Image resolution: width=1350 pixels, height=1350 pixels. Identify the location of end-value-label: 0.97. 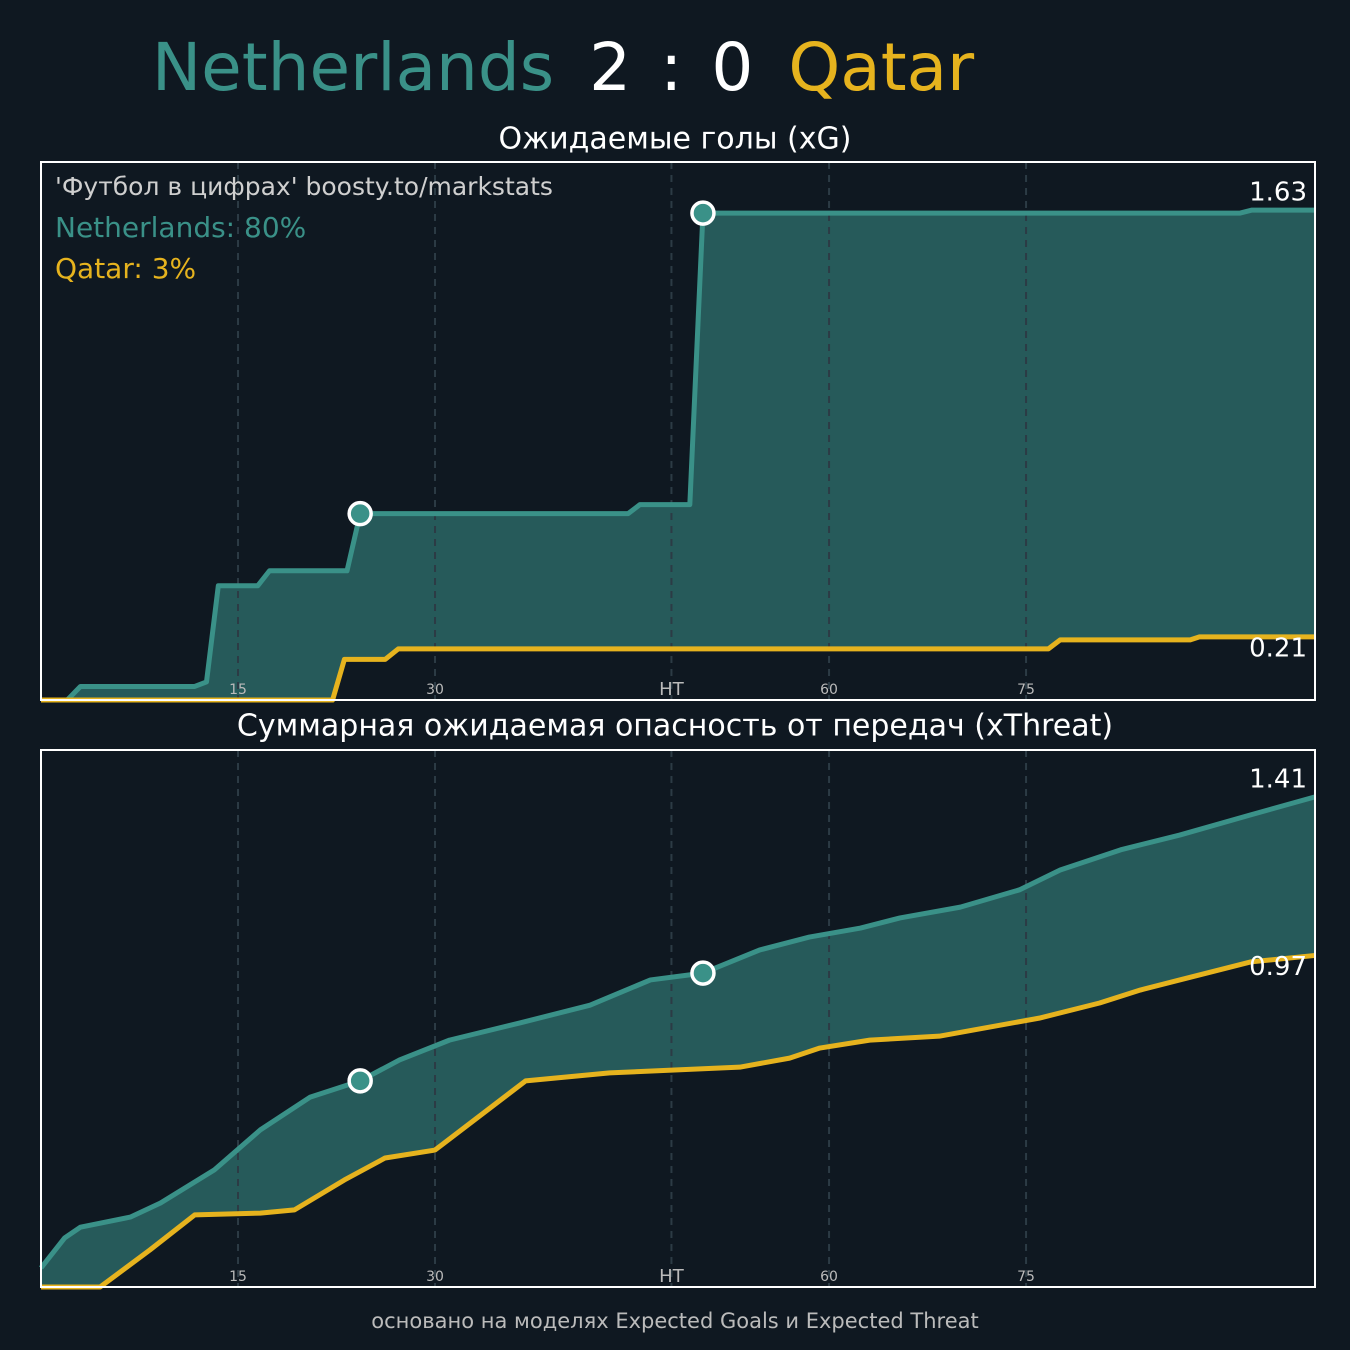
(1278, 967).